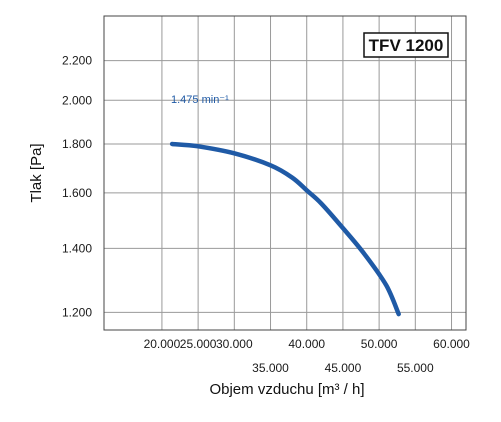 The height and width of the screenshot is (422, 501). Describe the element at coordinates (343, 368) in the screenshot. I see `x-tick-label: 45.000` at that location.